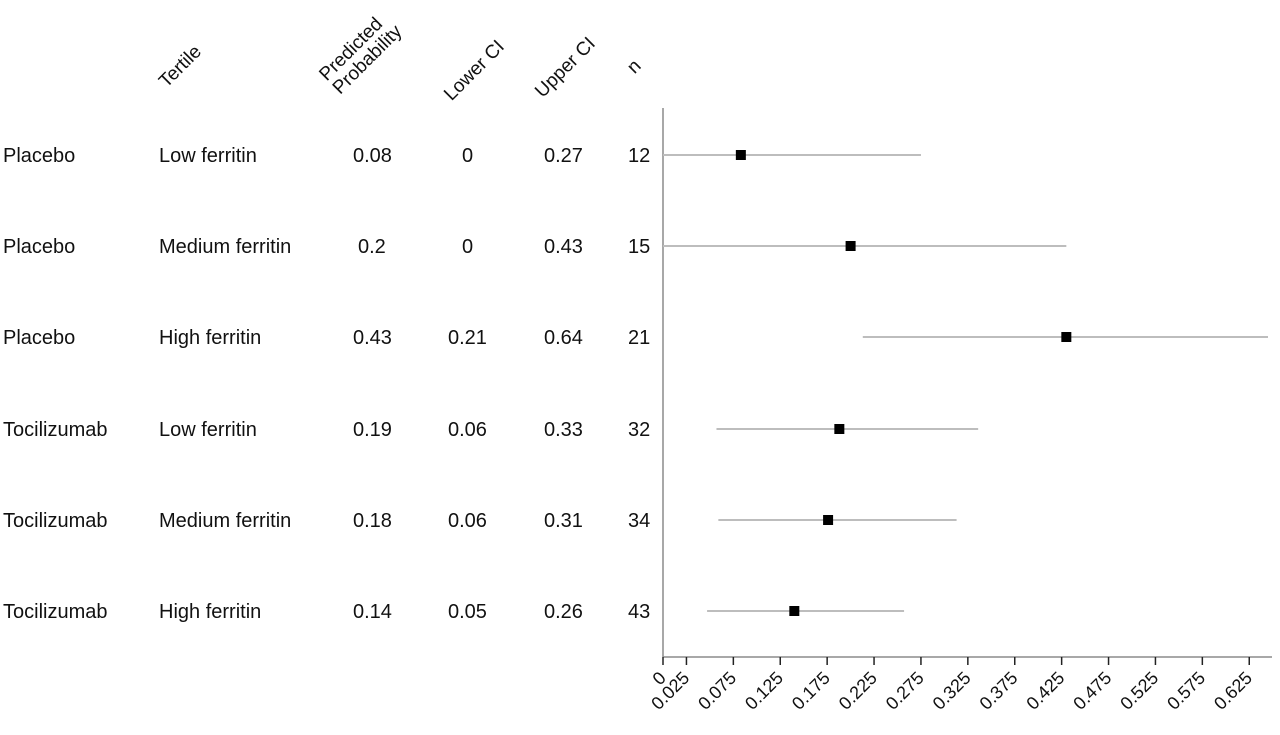 Image resolution: width=1280 pixels, height=735 pixels. I want to click on row-upper-ci: 0.26, so click(563, 612).